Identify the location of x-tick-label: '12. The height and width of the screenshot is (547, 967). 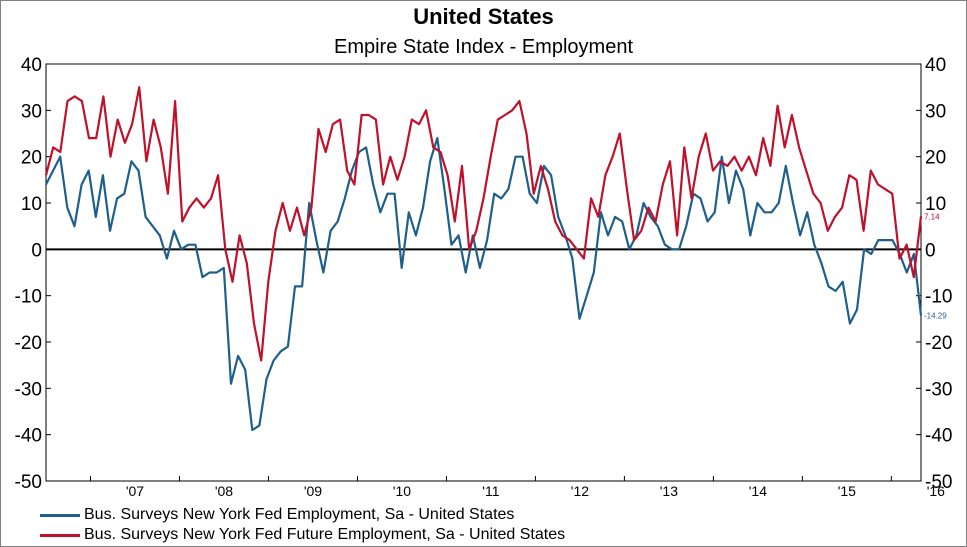
(580, 491).